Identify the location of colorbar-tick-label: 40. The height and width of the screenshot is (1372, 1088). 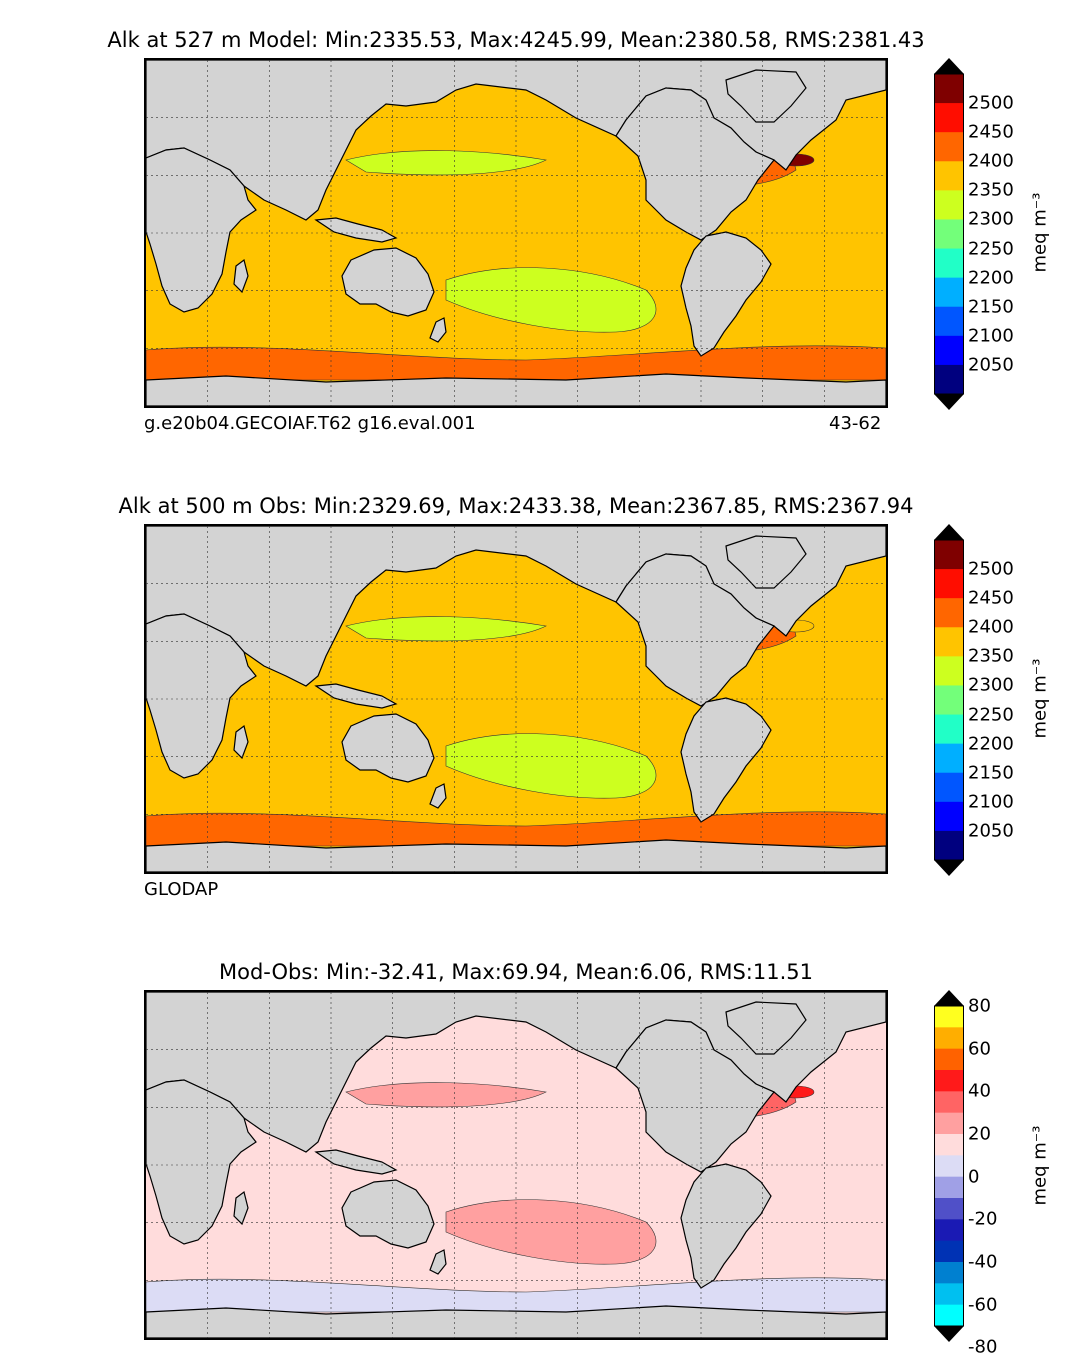
(979, 1091).